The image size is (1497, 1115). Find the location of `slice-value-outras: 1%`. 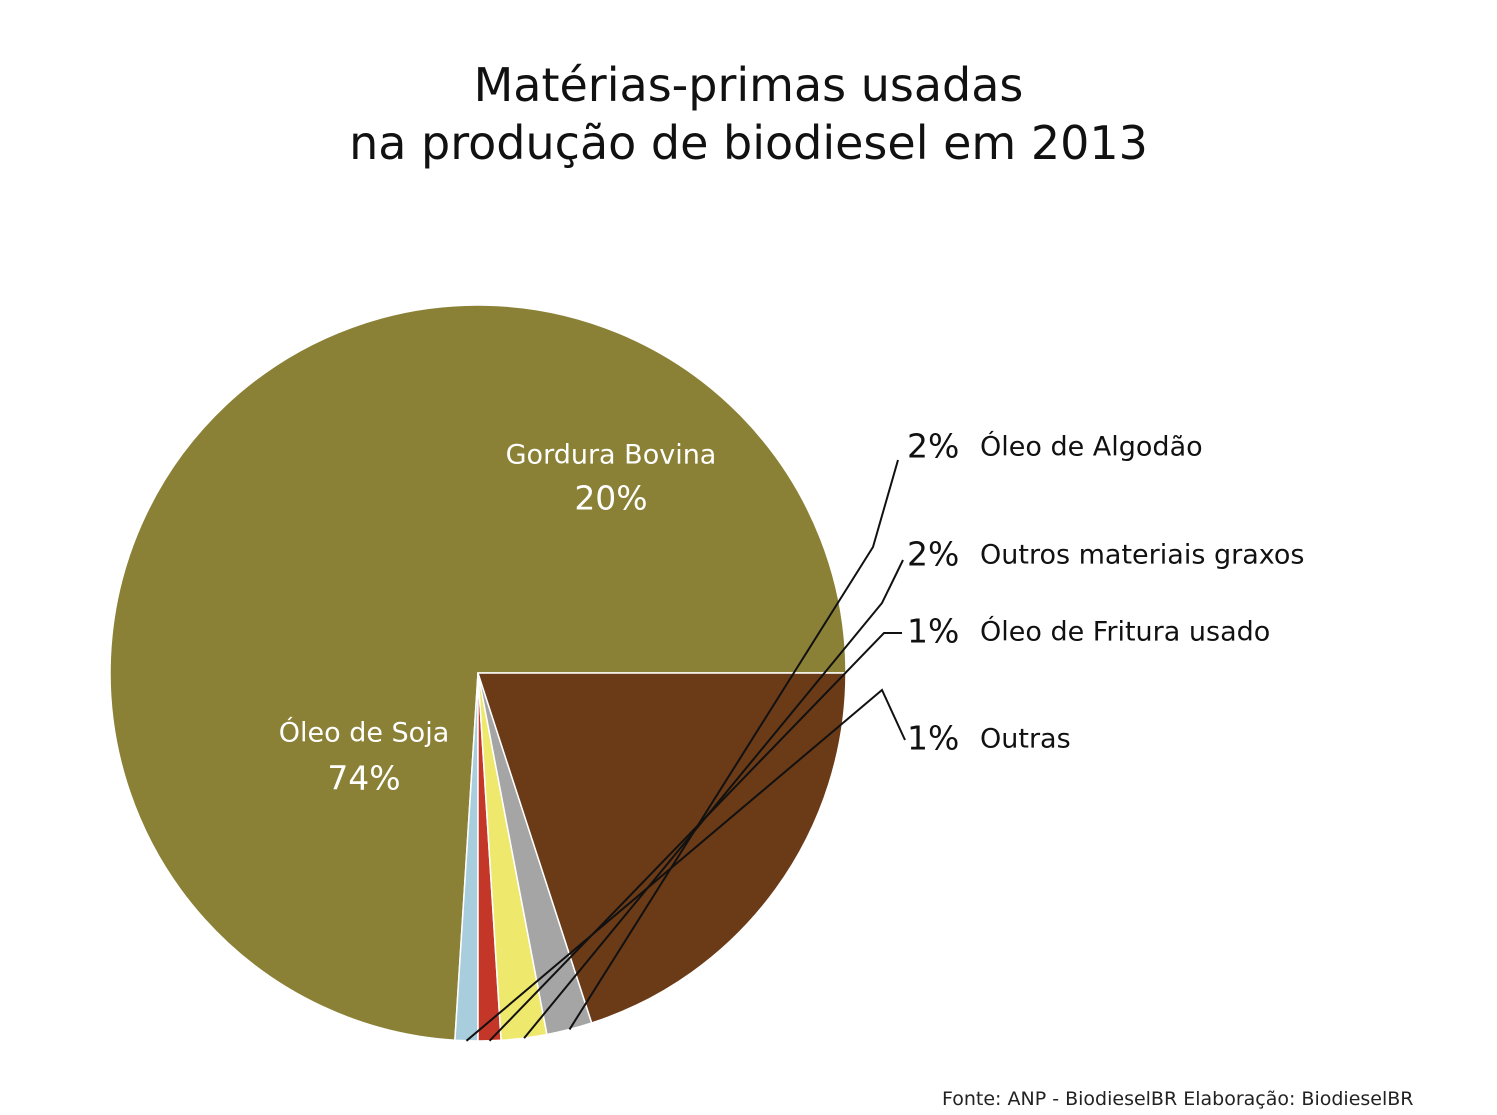

slice-value-outras: 1% is located at coordinates (933, 738).